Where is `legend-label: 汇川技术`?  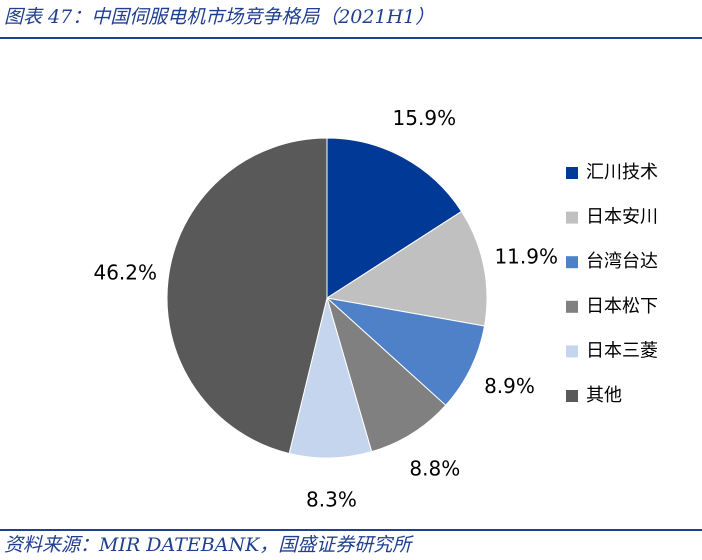
legend-label: 汇川技术 is located at coordinates (622, 172).